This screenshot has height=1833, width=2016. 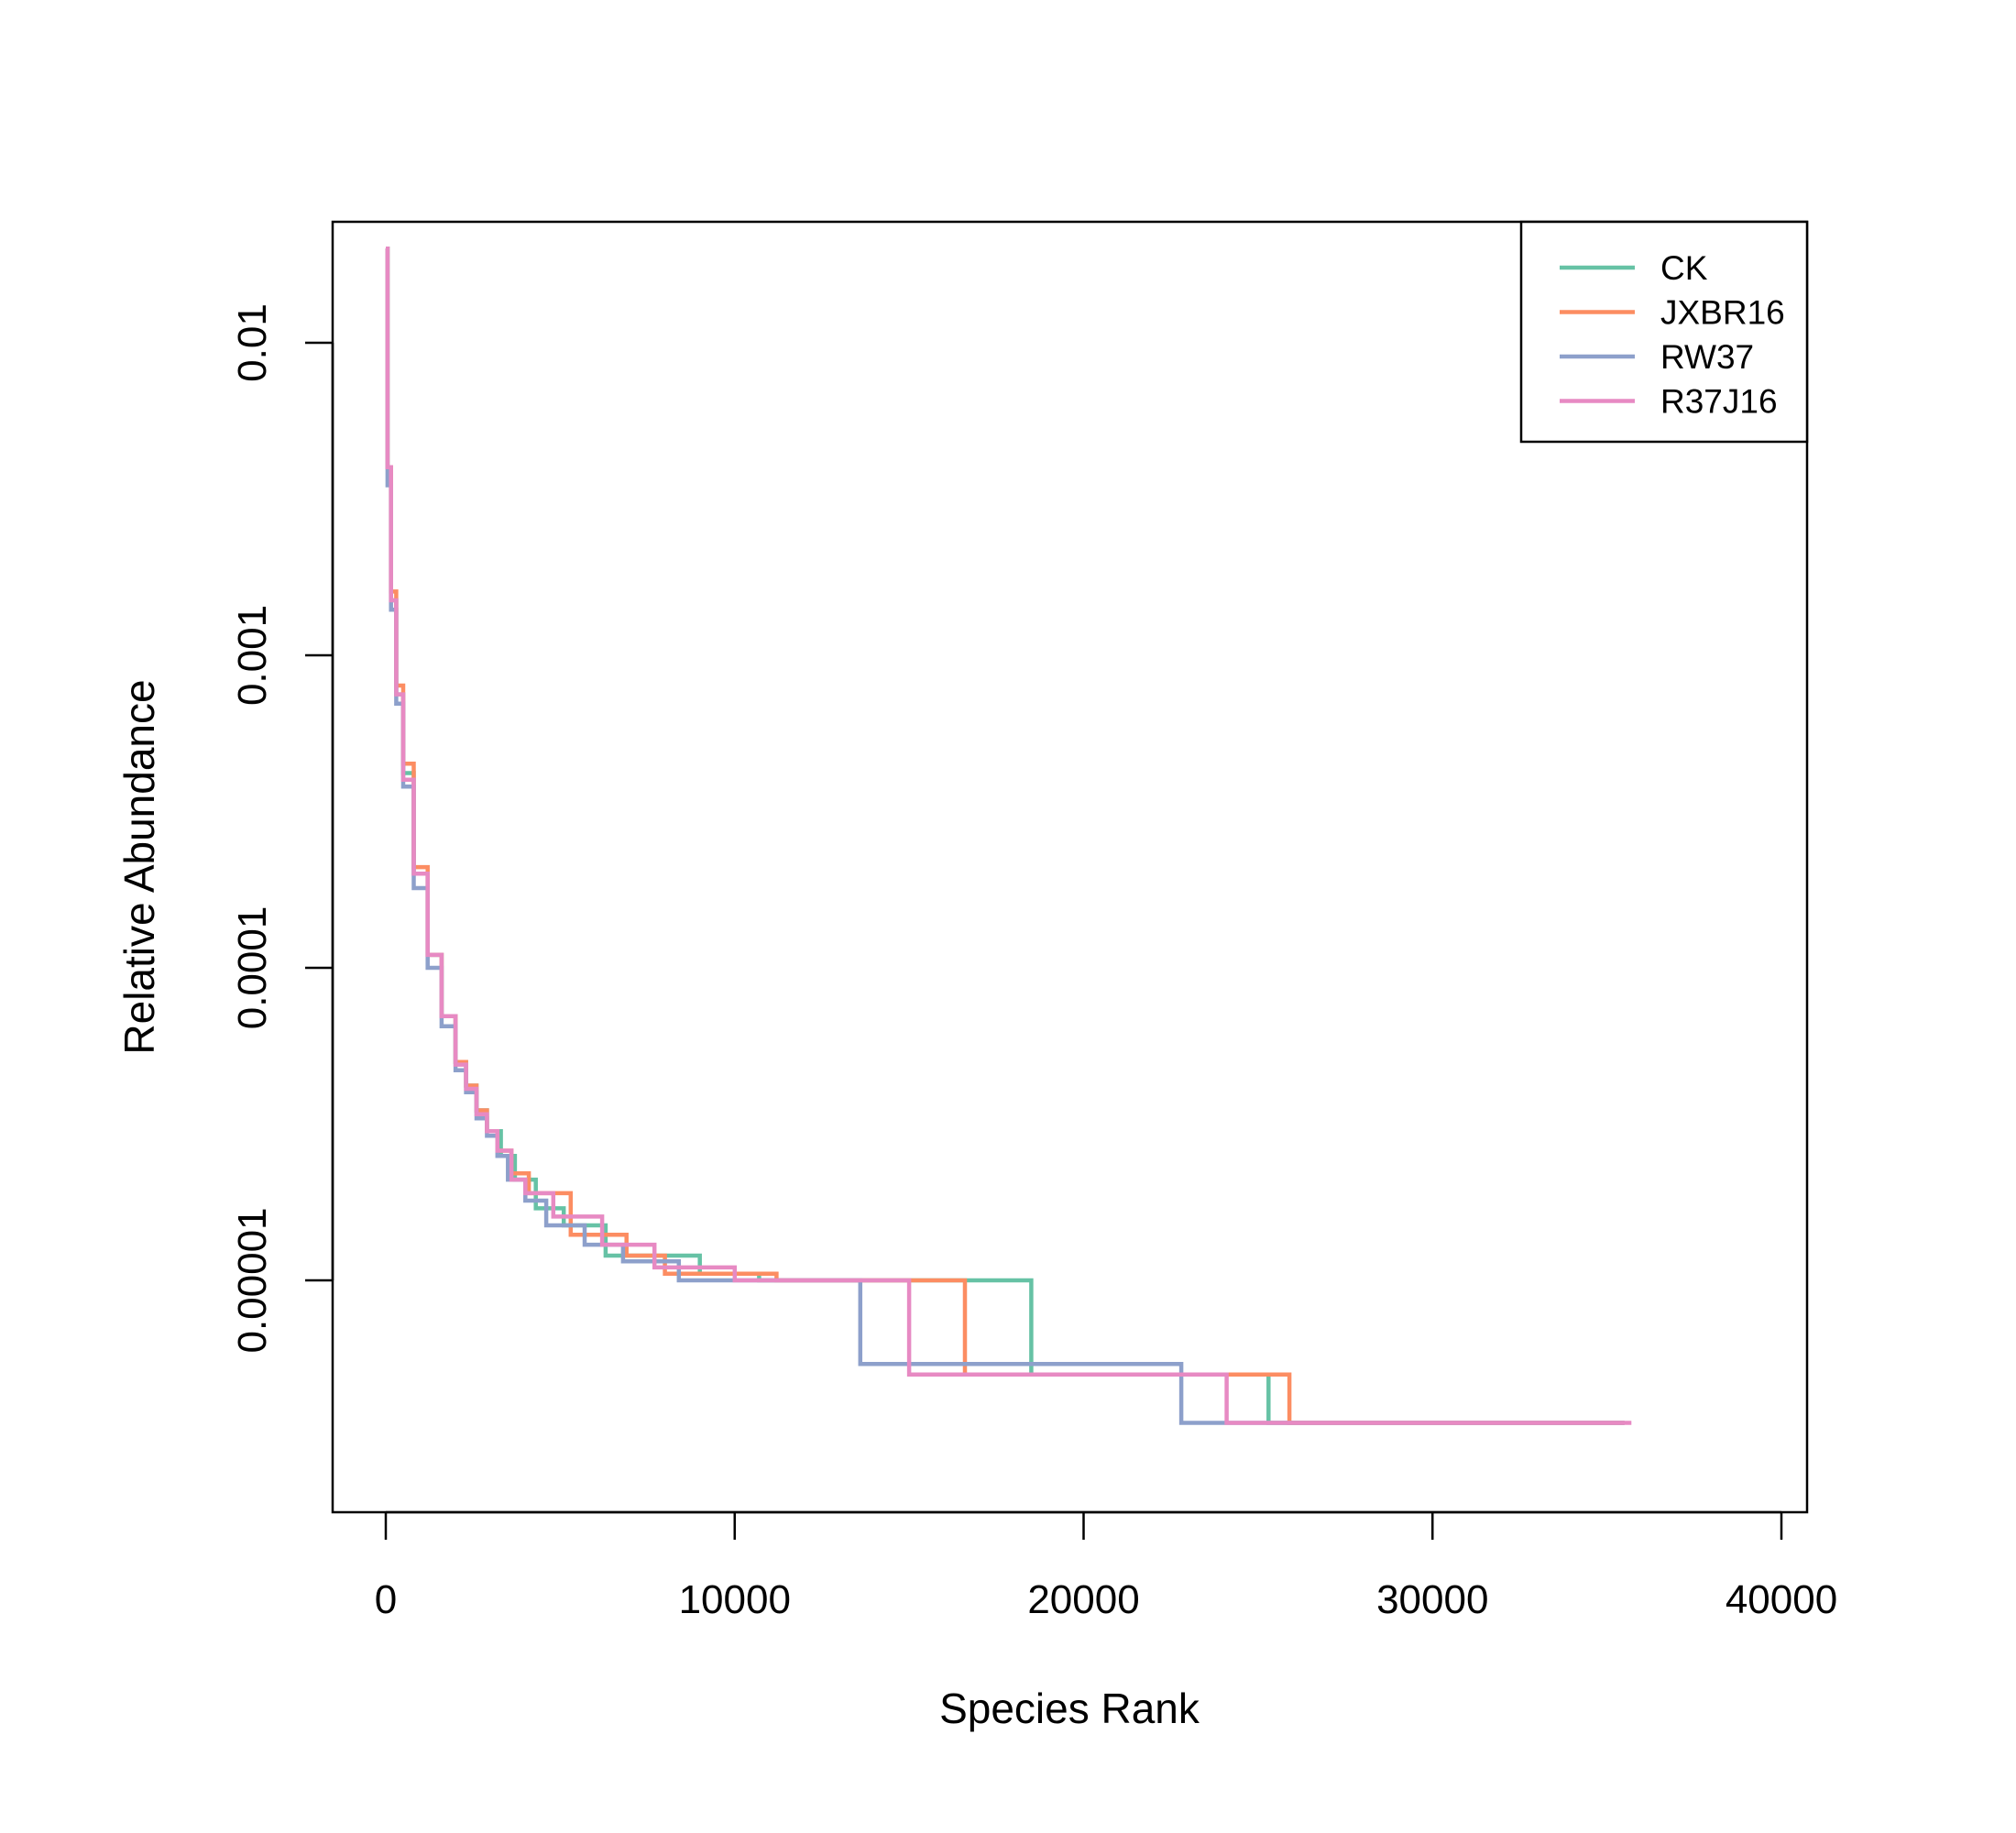 I want to click on x-tick-label: 40000, so click(x=1781, y=1599).